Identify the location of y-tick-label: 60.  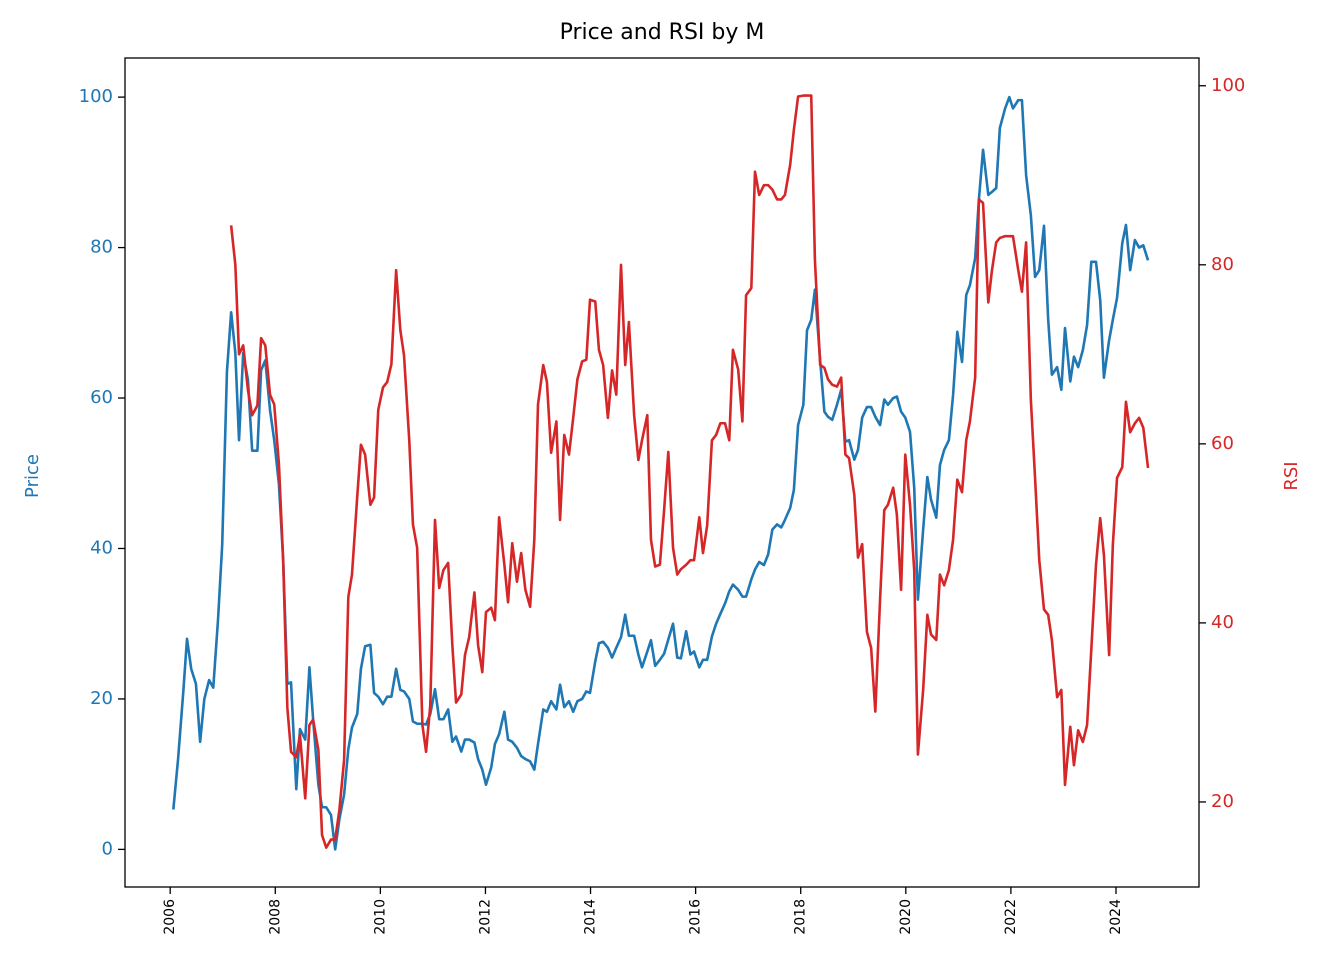
(101, 397).